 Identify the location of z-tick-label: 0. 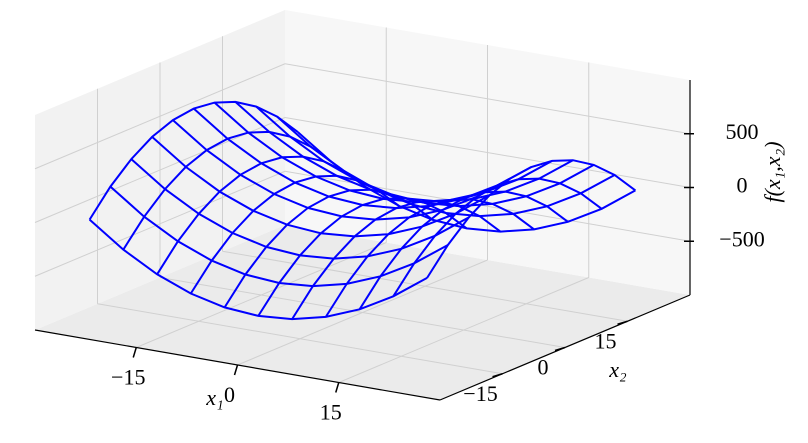
(742, 185).